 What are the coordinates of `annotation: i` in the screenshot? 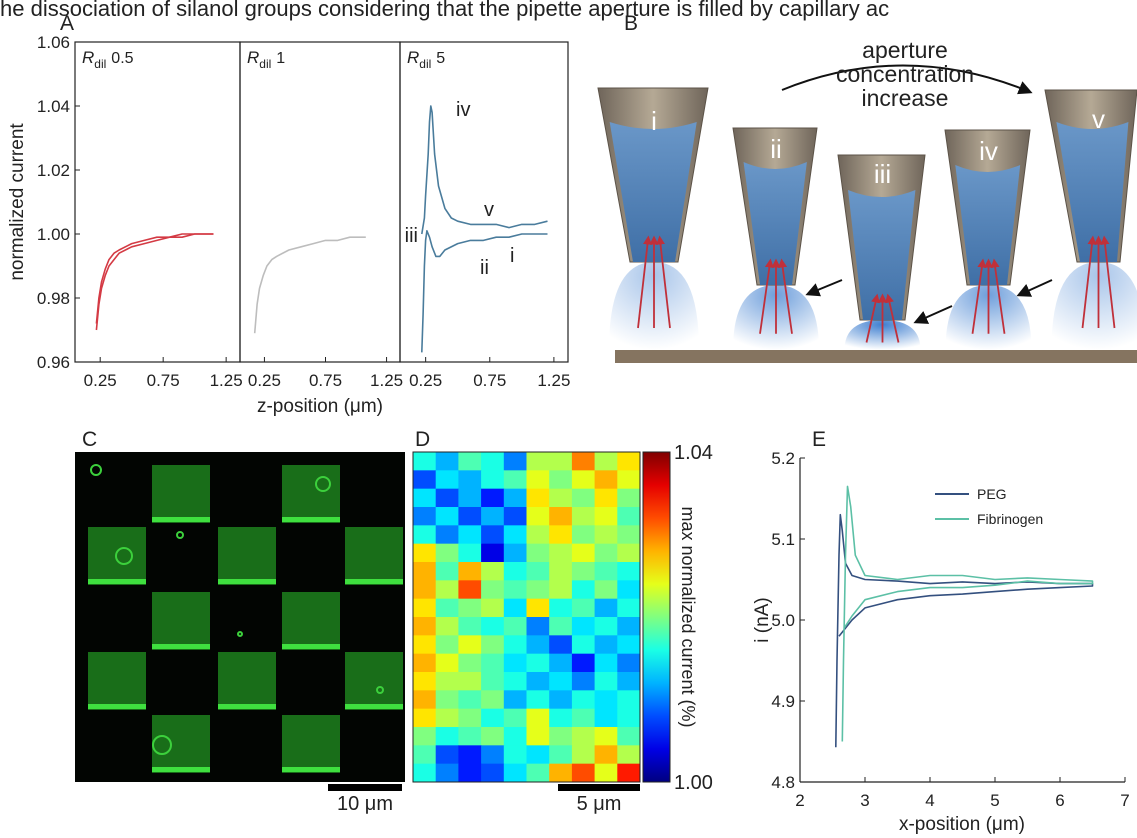 It's located at (512, 256).